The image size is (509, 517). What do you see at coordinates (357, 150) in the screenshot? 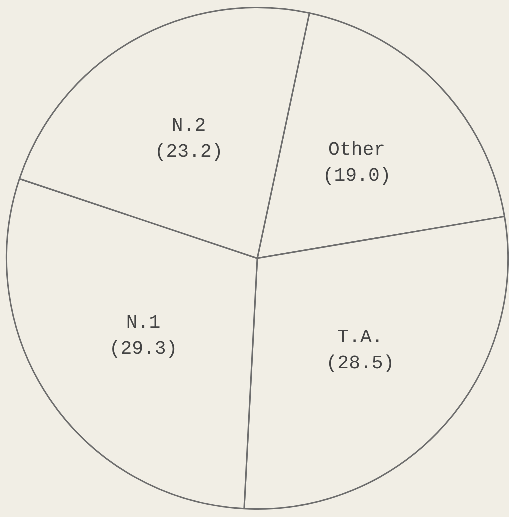
I see `slice-label: Other` at bounding box center [357, 150].